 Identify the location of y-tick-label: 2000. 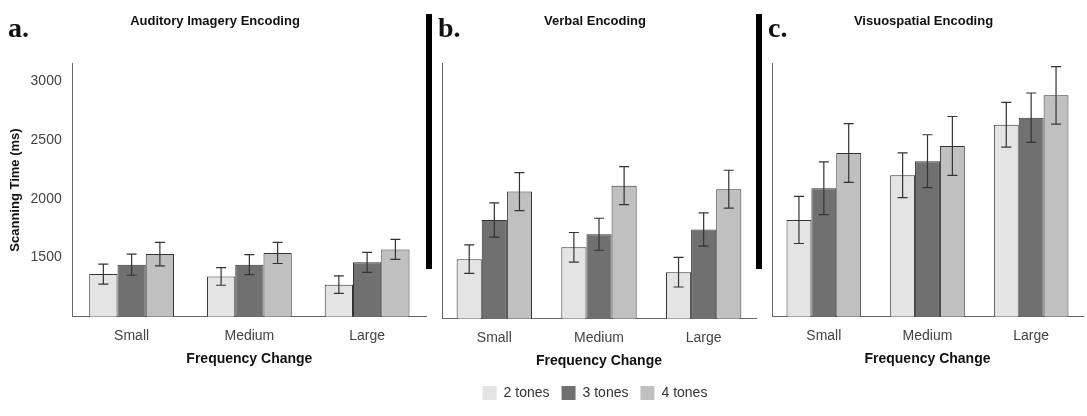
(46, 197).